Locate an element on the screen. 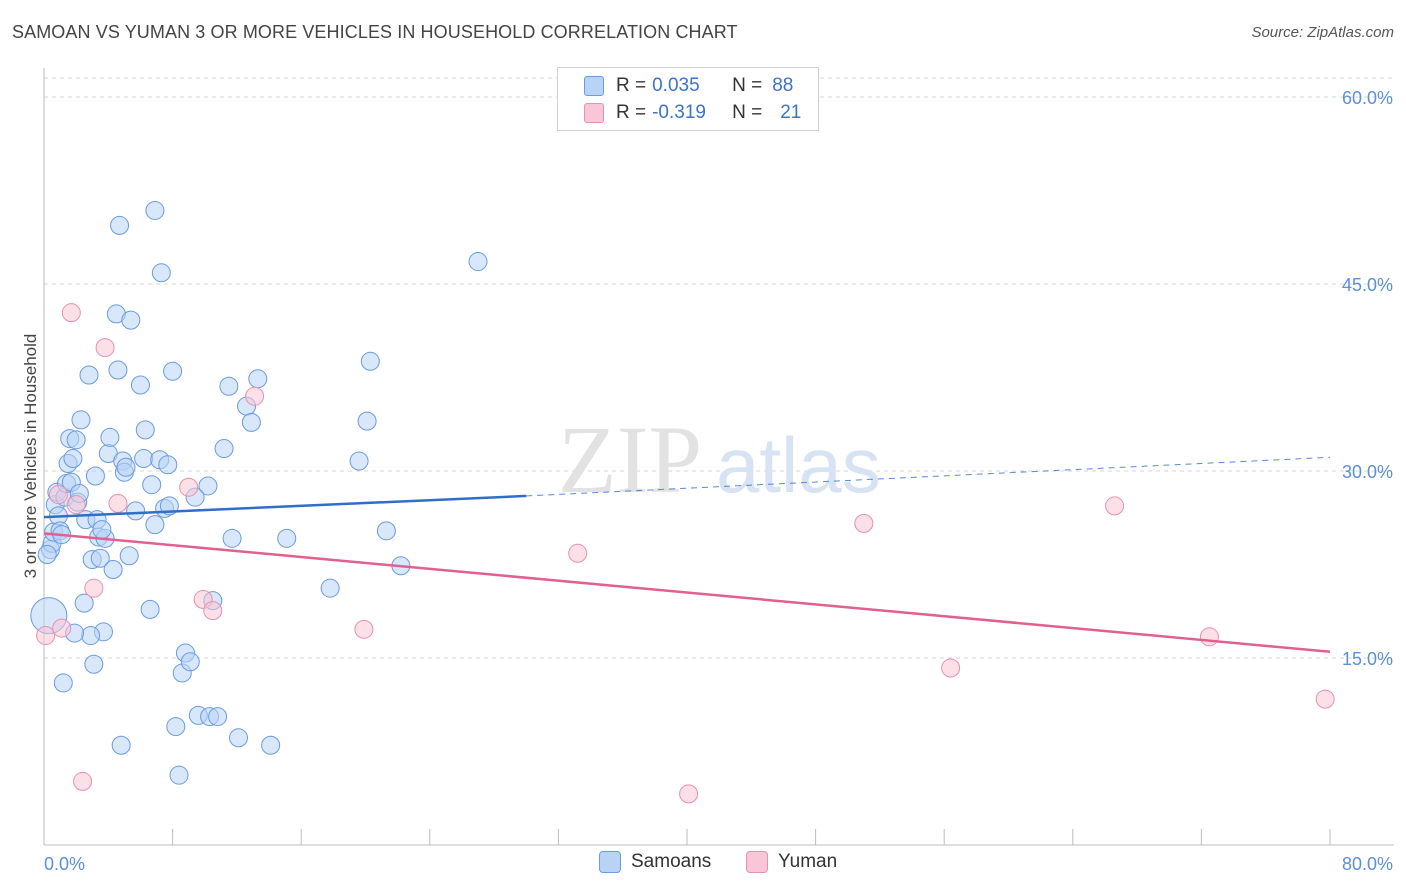 The width and height of the screenshot is (1406, 892). legend-item-yuman: Yuman is located at coordinates (791, 862).